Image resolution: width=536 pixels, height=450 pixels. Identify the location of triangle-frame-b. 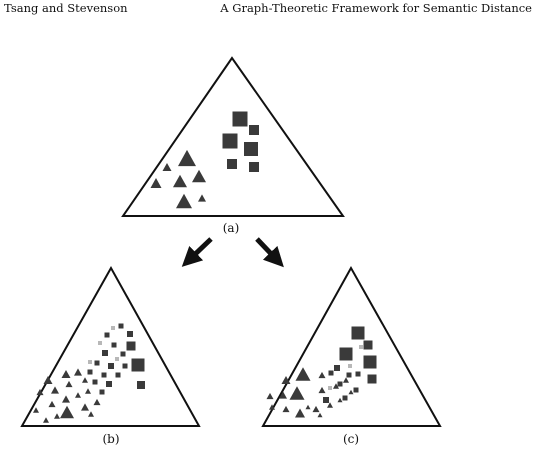
(110, 346).